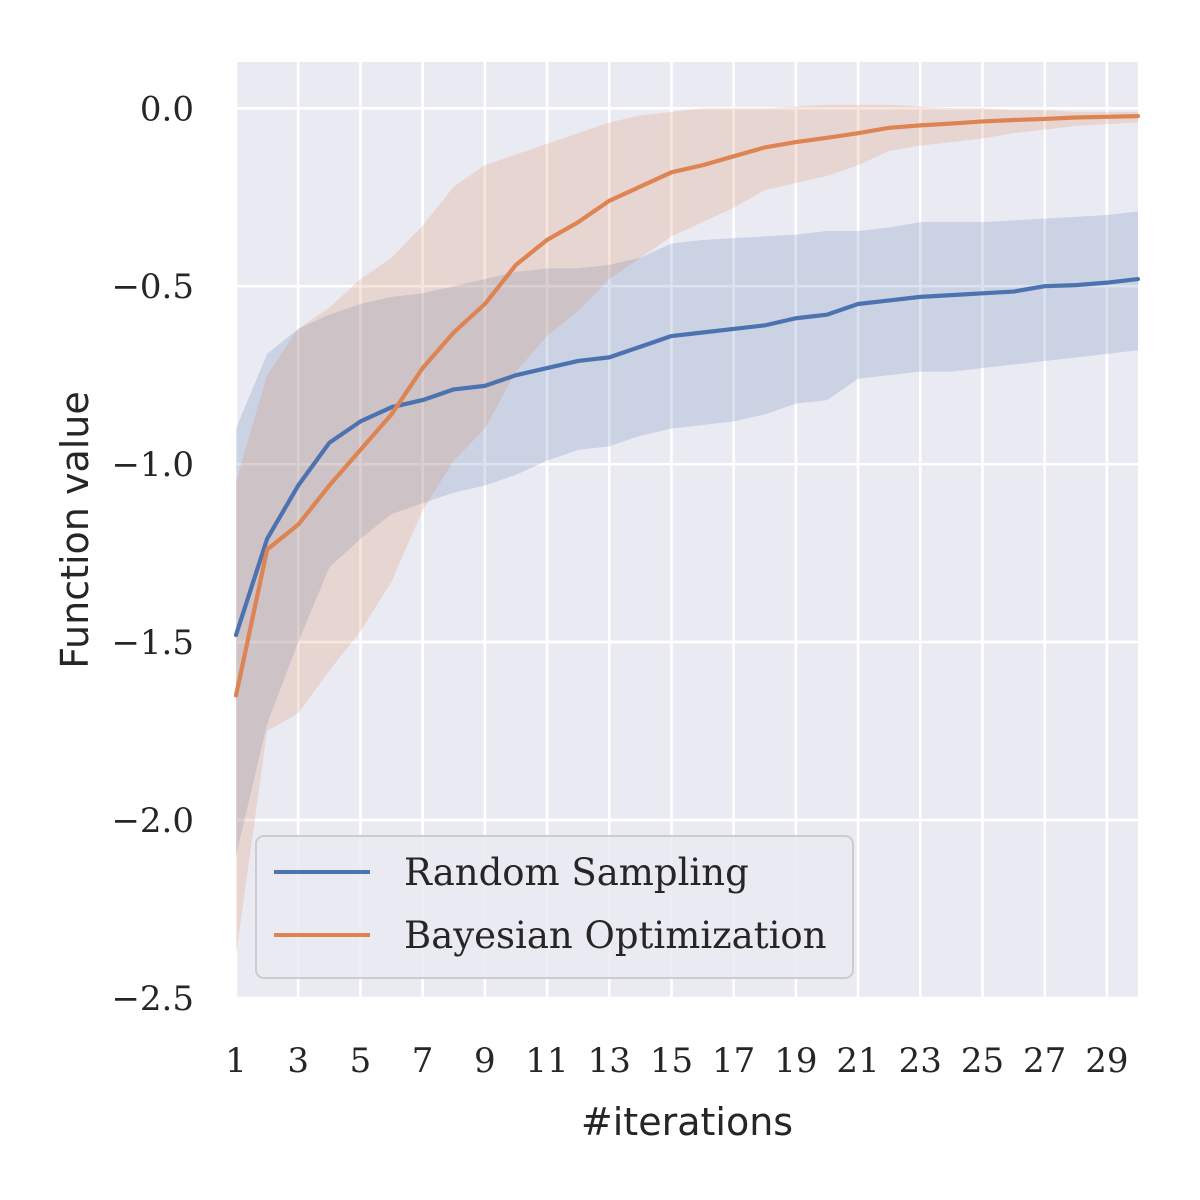 The width and height of the screenshot is (1200, 1200). Describe the element at coordinates (298, 1061) in the screenshot. I see `x-tick-label-1: 3` at that location.